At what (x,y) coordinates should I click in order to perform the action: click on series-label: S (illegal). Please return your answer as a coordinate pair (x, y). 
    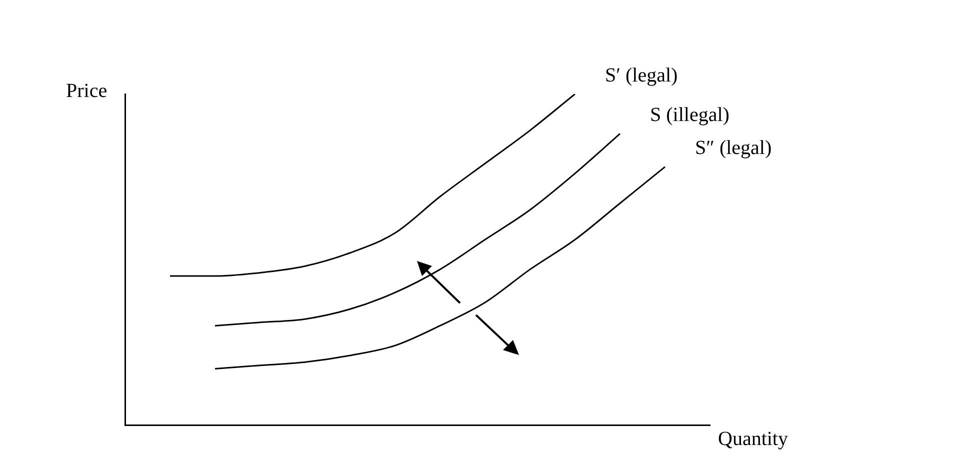
    Looking at the image, I should click on (690, 115).